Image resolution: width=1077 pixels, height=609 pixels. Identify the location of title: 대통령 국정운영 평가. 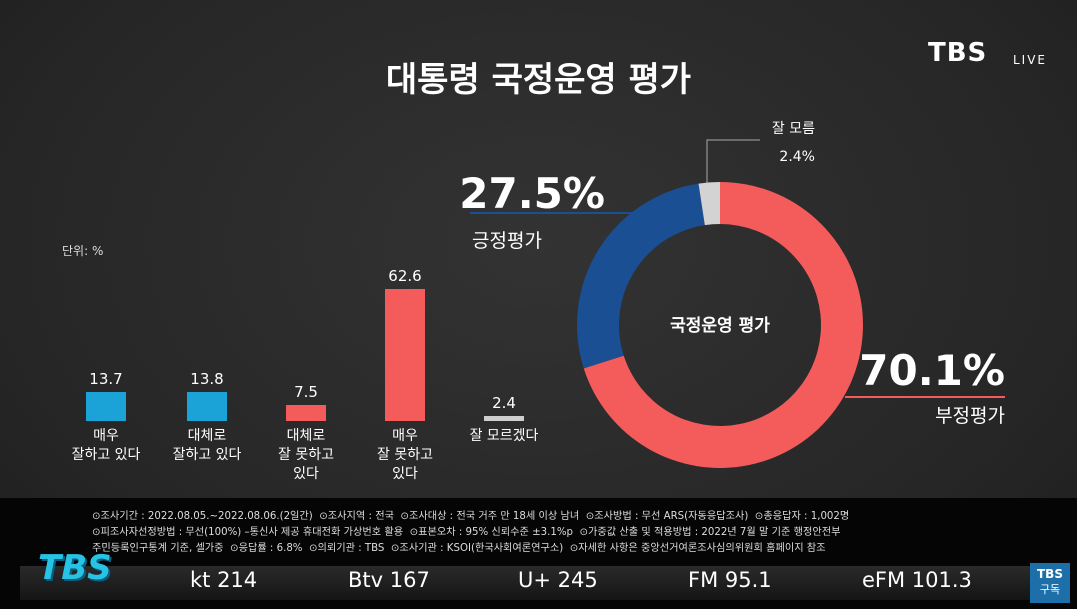
(538, 80).